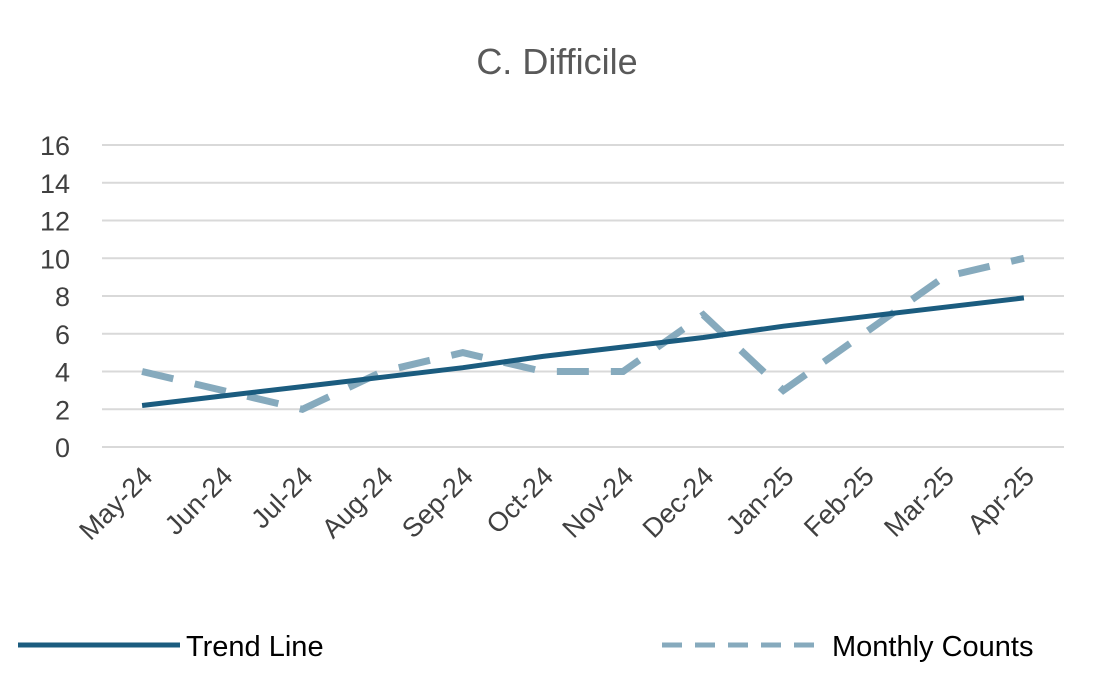  Describe the element at coordinates (255, 647) in the screenshot. I see `legend-label-trend-line: Trend Line` at that location.